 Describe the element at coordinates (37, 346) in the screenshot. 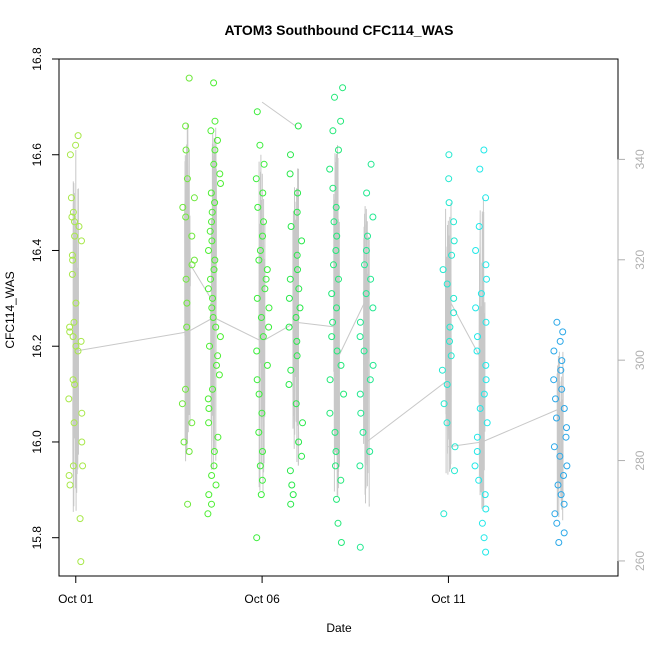

I see `y-tick-label: 16.2` at that location.